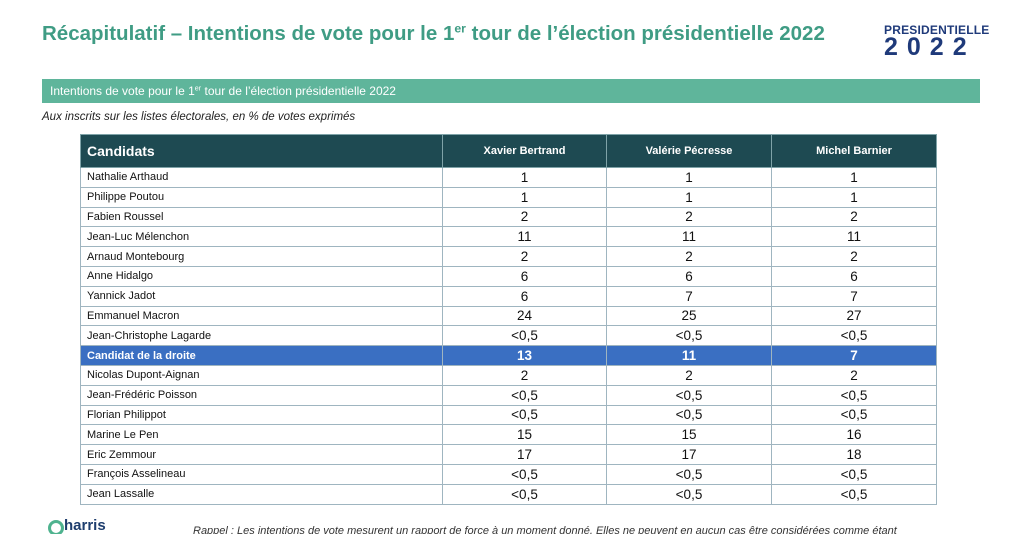 The image size is (1024, 534). I want to click on table-row: Philippe Poutou 1 1 1, so click(508, 197).